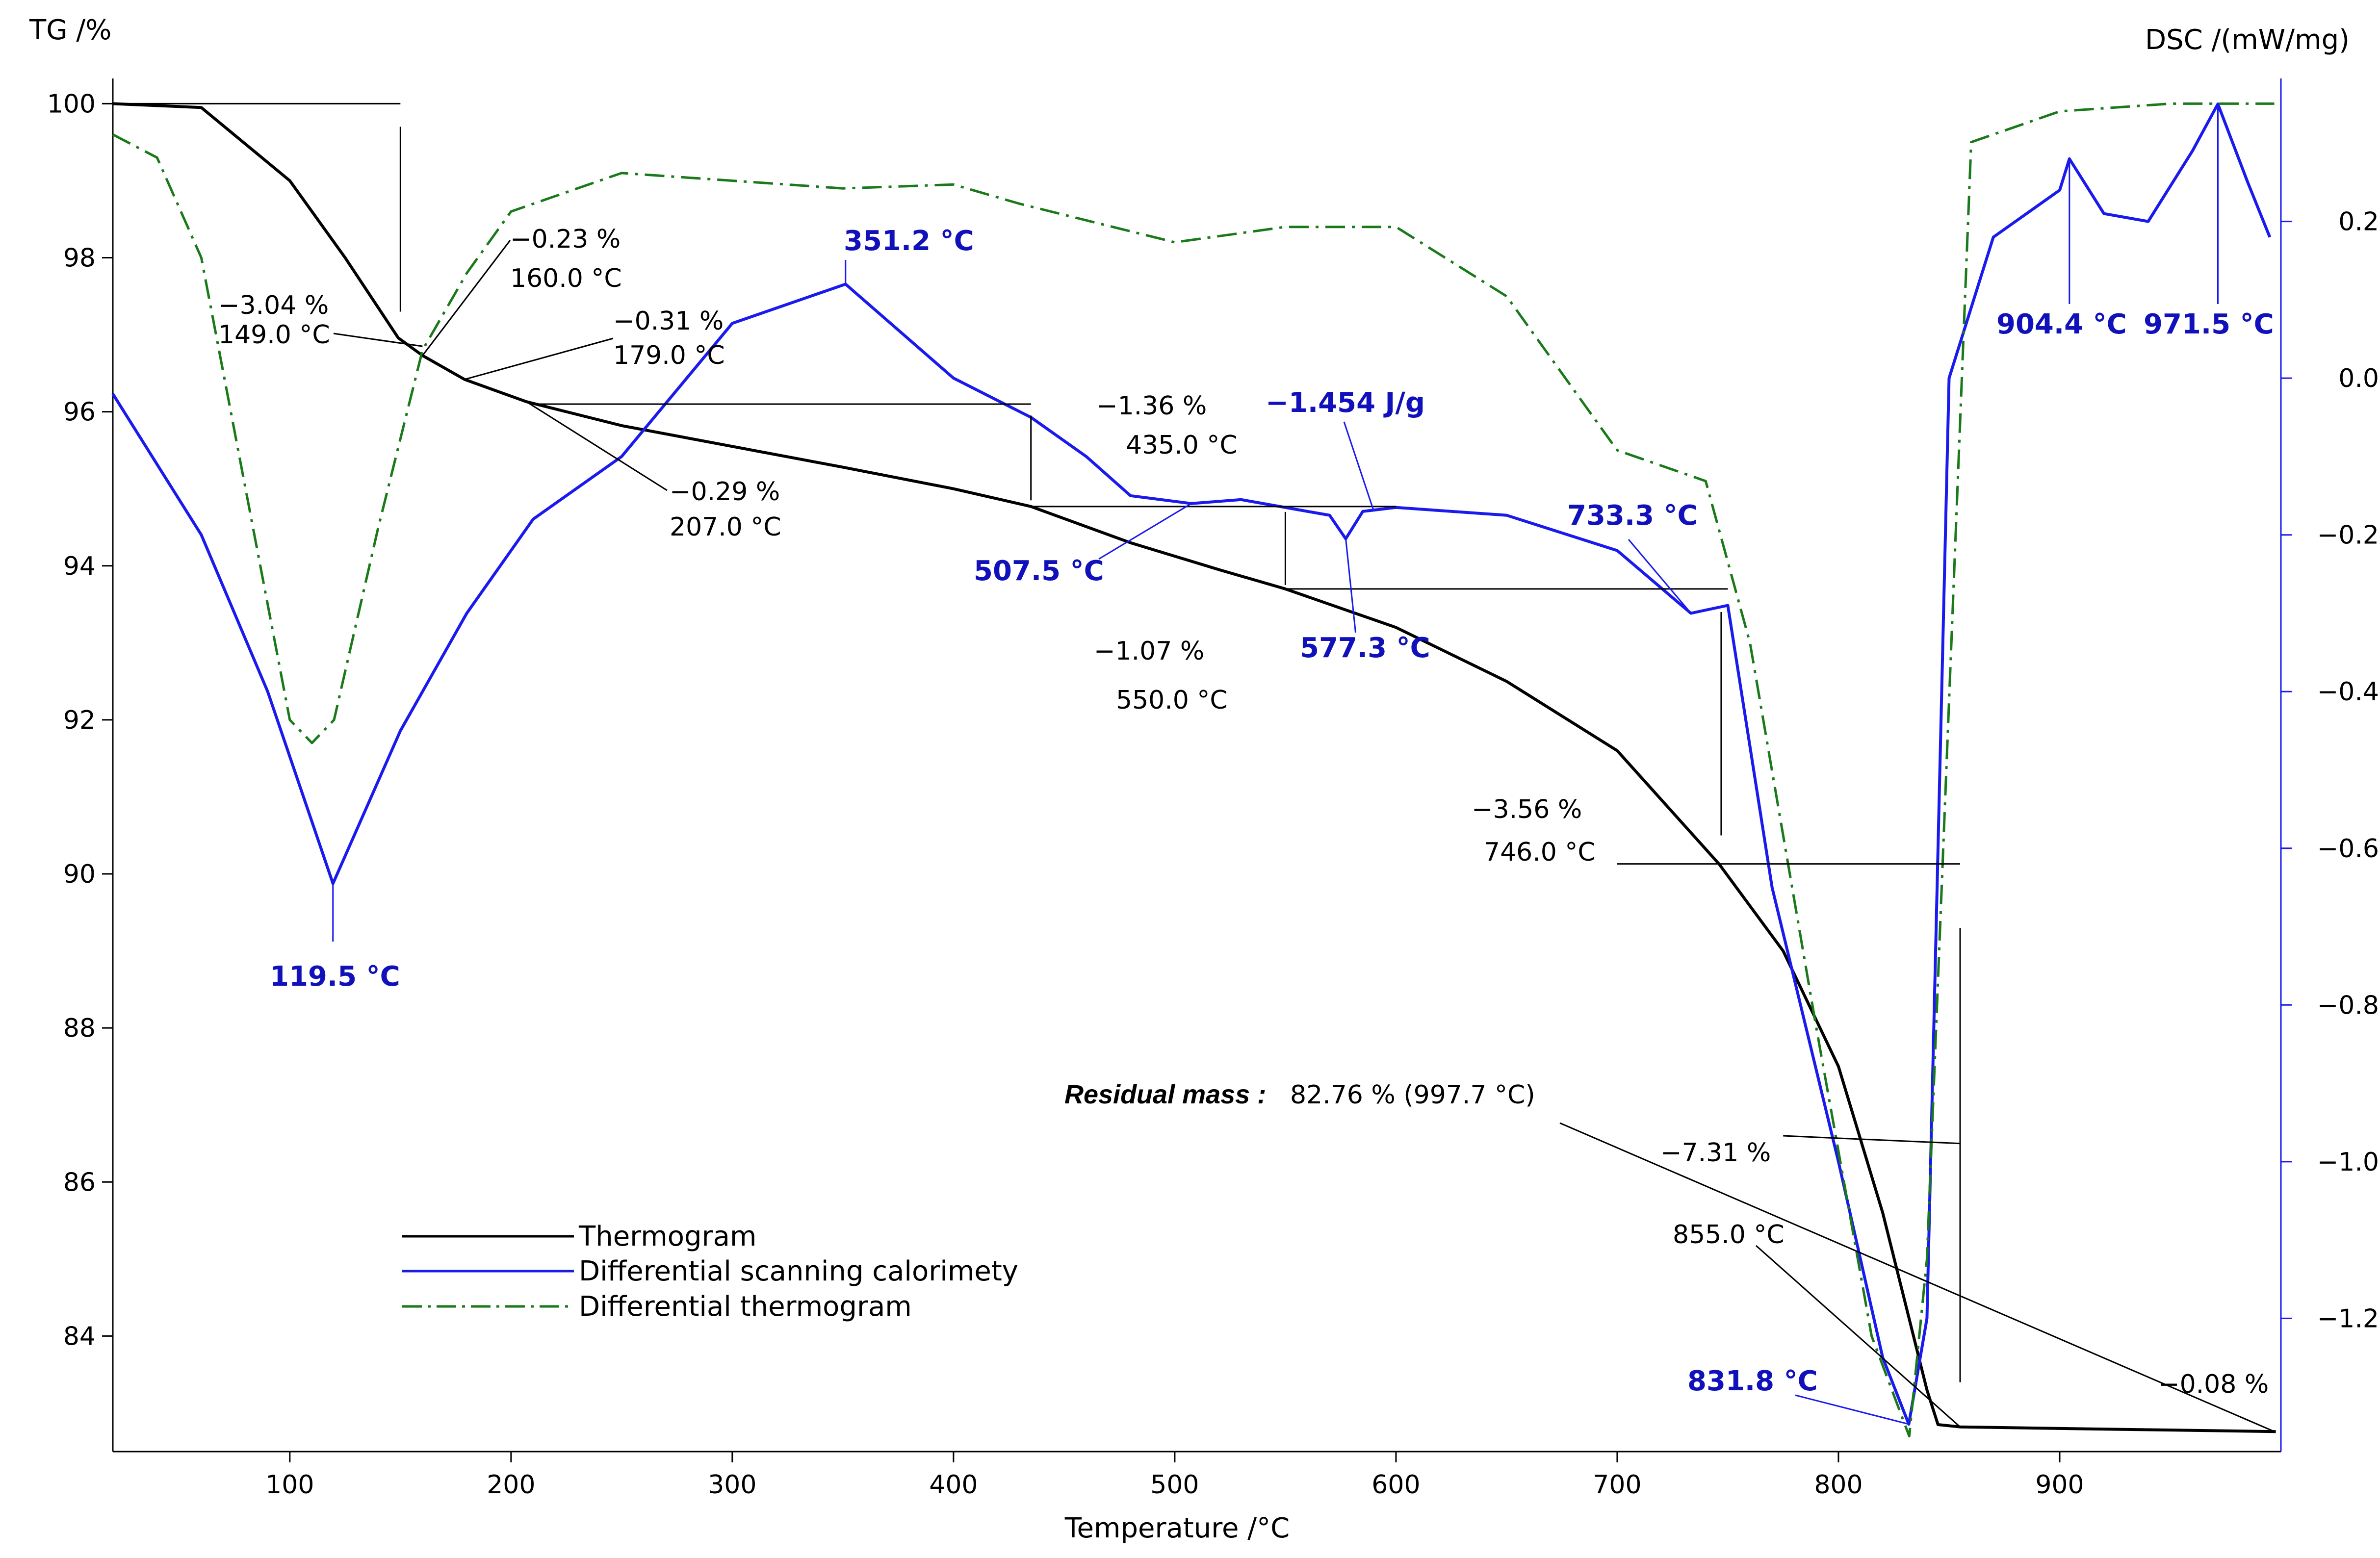 The width and height of the screenshot is (2380, 1558). I want to click on residual-mass-value: 82.76 % (997.7 °C), so click(1412, 1095).